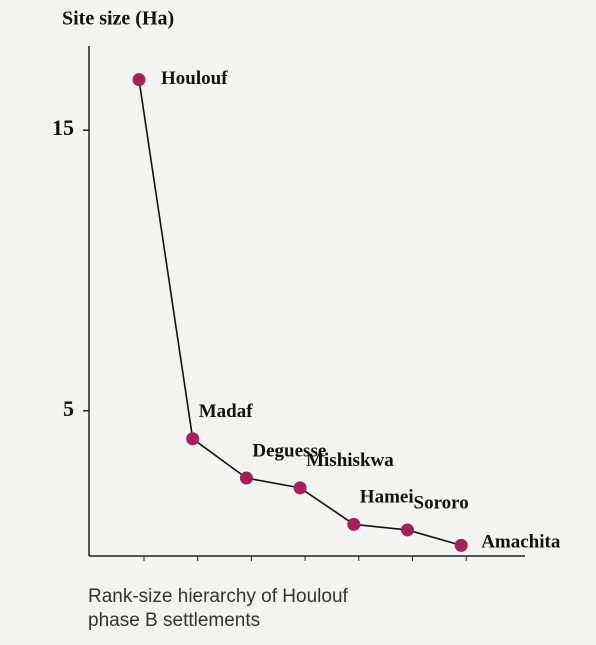 This screenshot has width=596, height=645. Describe the element at coordinates (63, 127) in the screenshot. I see `y-tick-label: 15` at that location.